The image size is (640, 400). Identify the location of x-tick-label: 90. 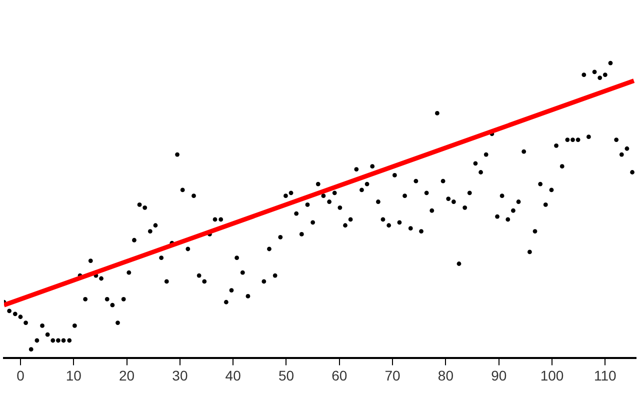
(499, 375).